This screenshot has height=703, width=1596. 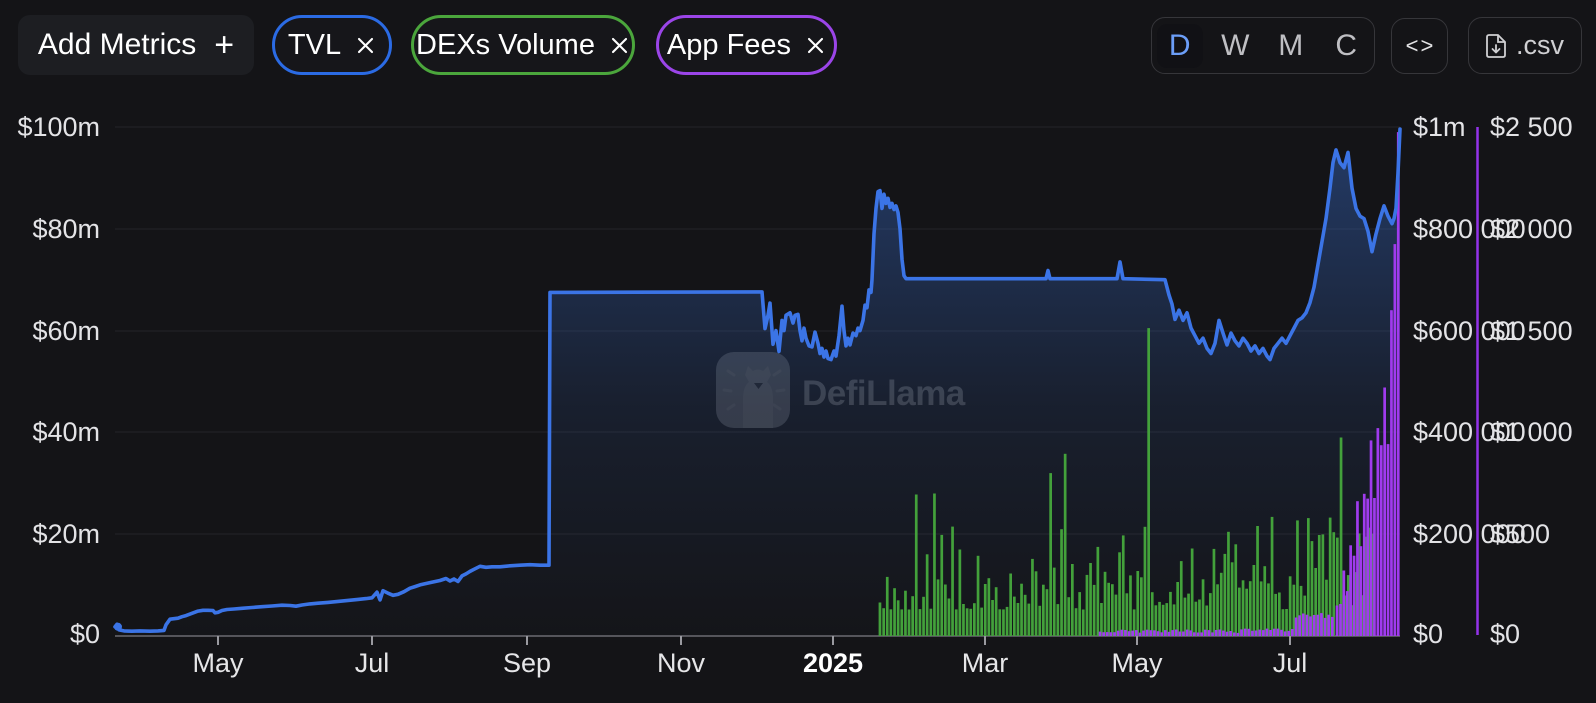 I want to click on svg-text: $1 000, so click(x=1531, y=432).